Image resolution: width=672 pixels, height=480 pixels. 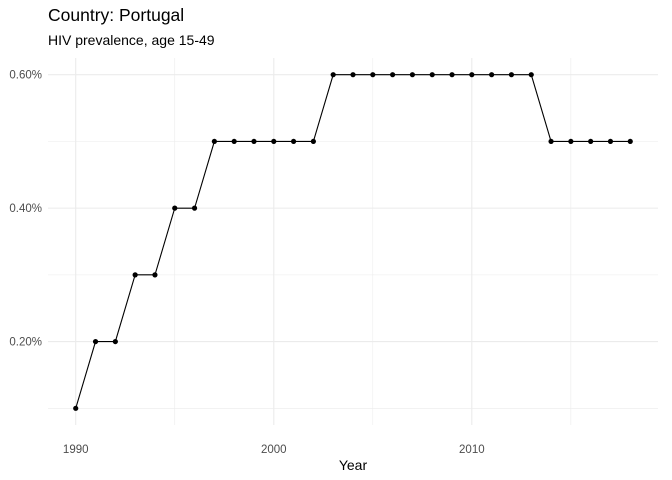 What do you see at coordinates (116, 15) in the screenshot?
I see `chart-title: Country: Portugal` at bounding box center [116, 15].